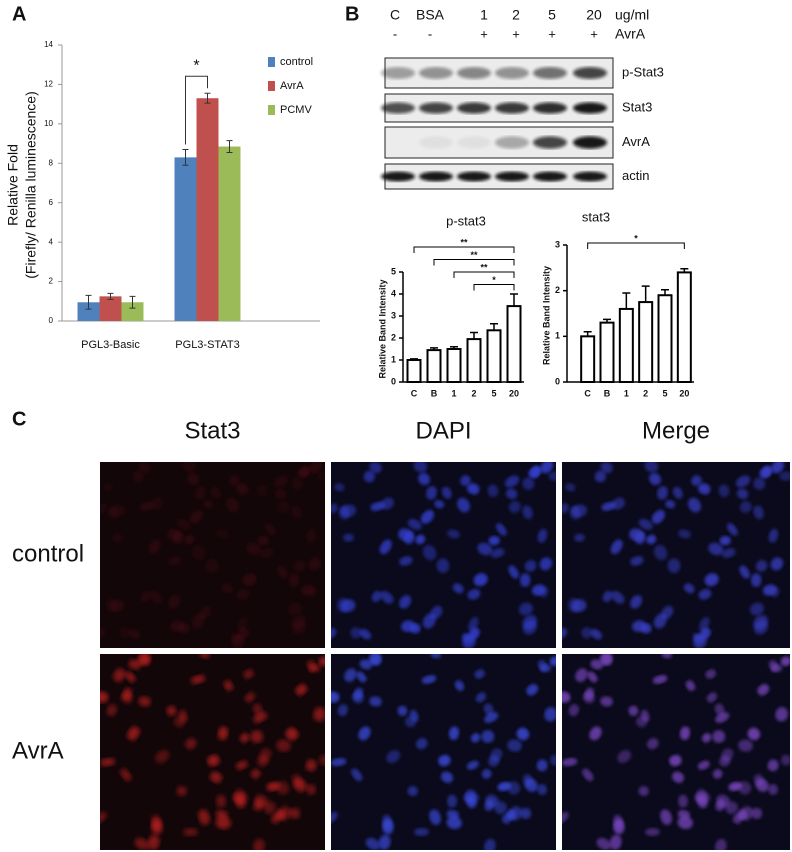 The image size is (792, 852). What do you see at coordinates (643, 71) in the screenshot?
I see `blot-row-label: p-Stat3` at bounding box center [643, 71].